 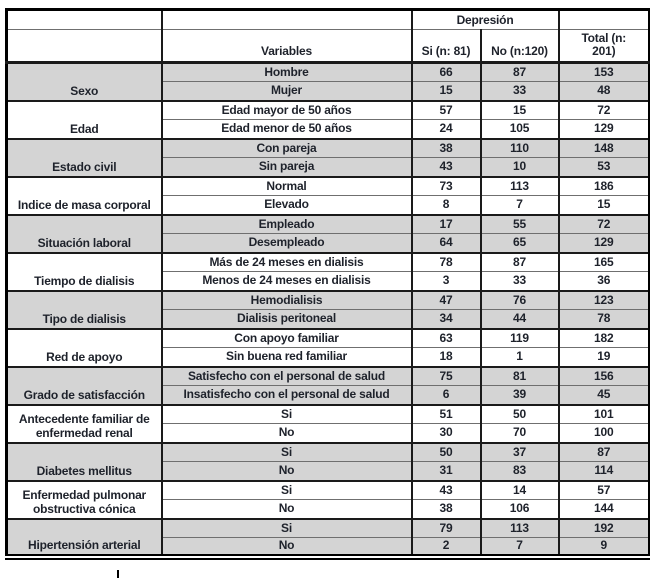 What do you see at coordinates (328, 281) in the screenshot?
I see `table-row: Menos de 24 meses en dialisis 3 33 36` at bounding box center [328, 281].